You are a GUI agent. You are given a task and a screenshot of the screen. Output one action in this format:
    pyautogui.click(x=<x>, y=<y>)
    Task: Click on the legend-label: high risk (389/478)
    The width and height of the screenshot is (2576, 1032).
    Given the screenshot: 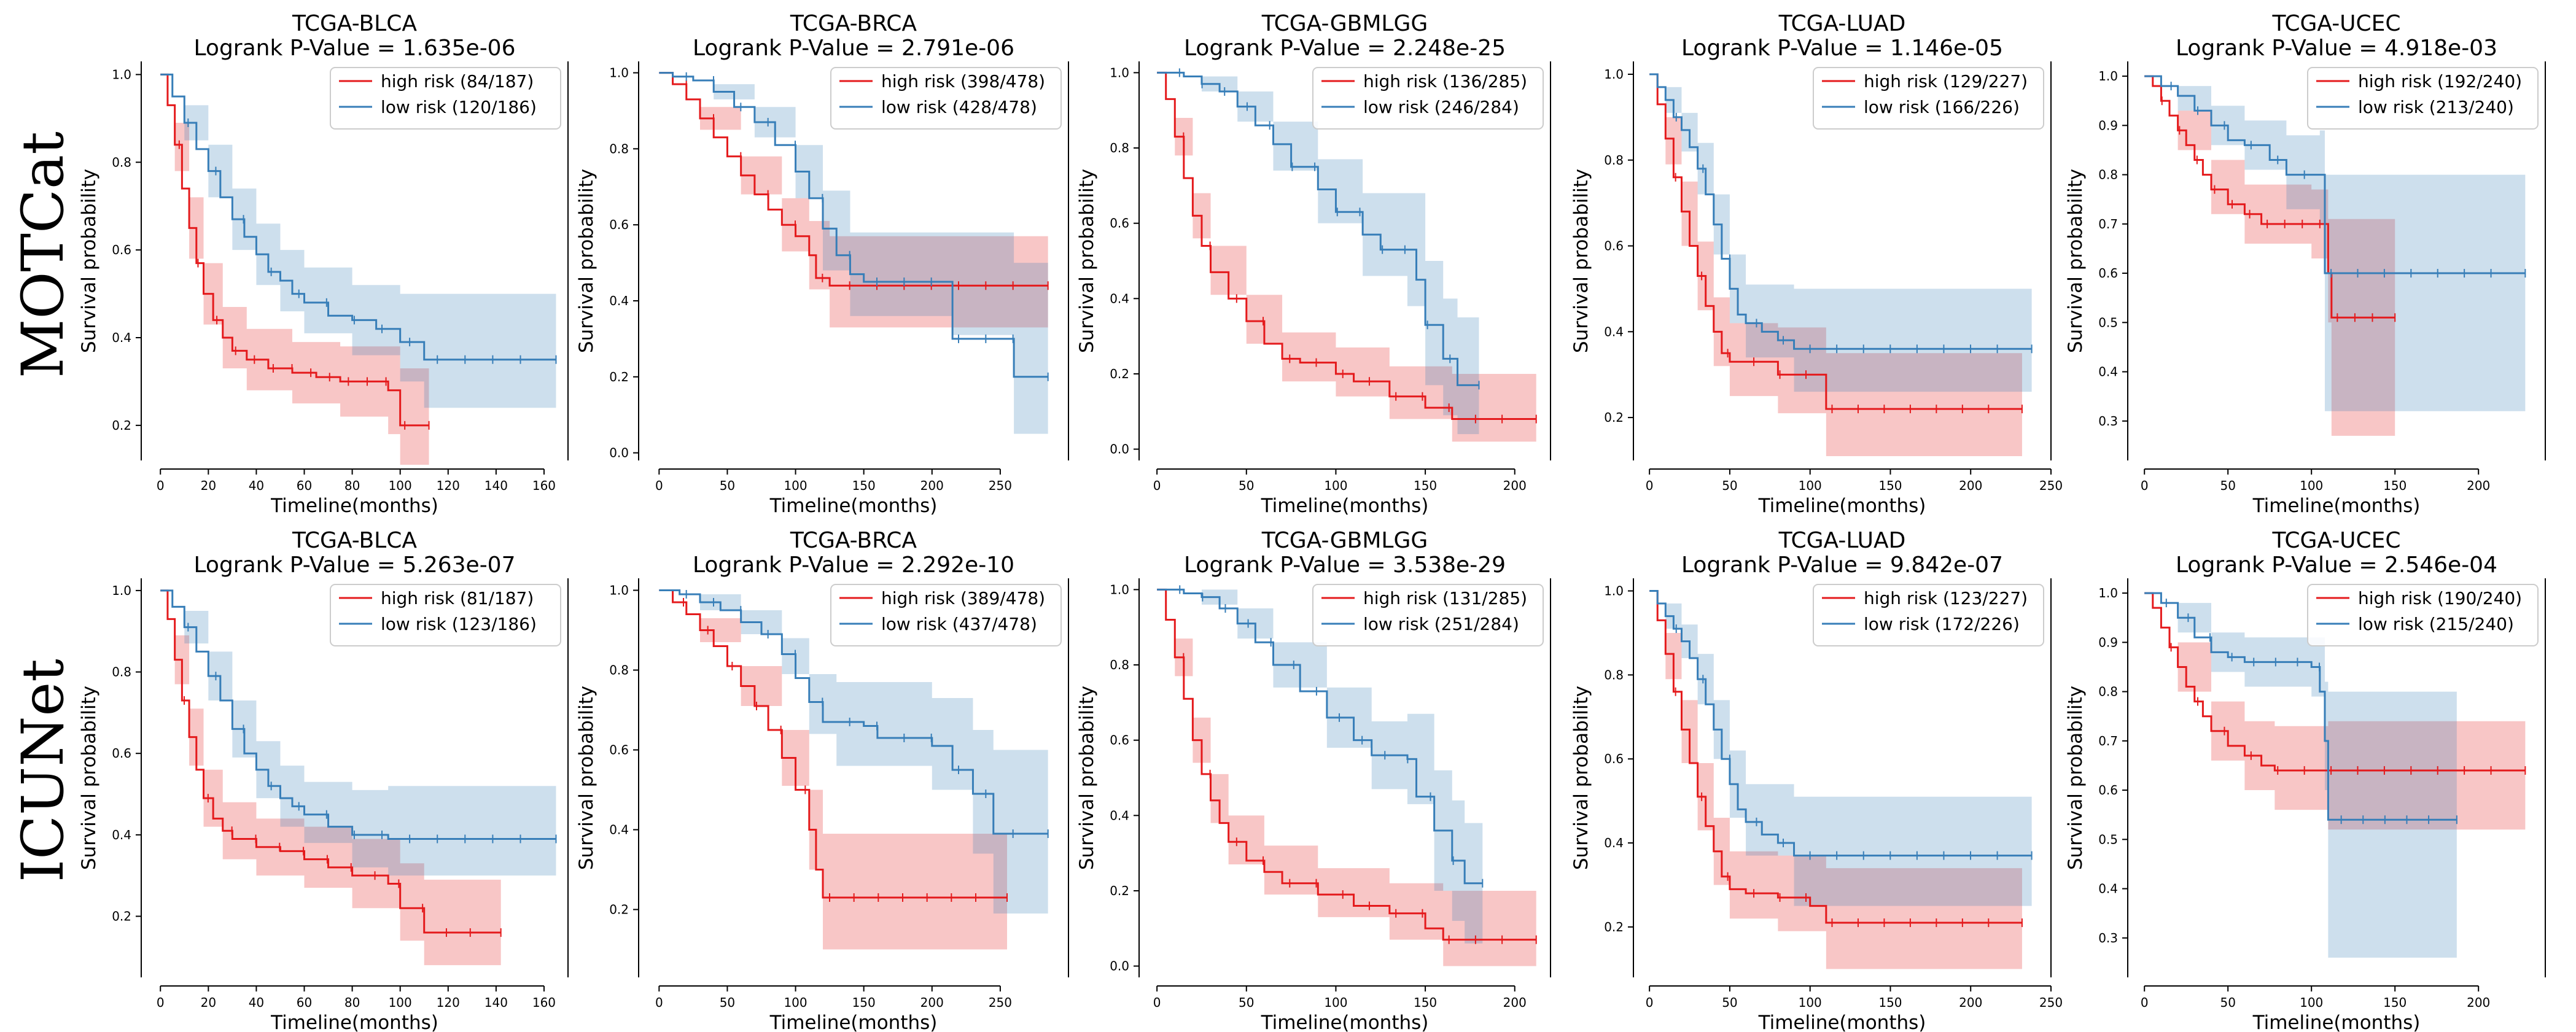 What is the action you would take?
    pyautogui.click(x=963, y=598)
    